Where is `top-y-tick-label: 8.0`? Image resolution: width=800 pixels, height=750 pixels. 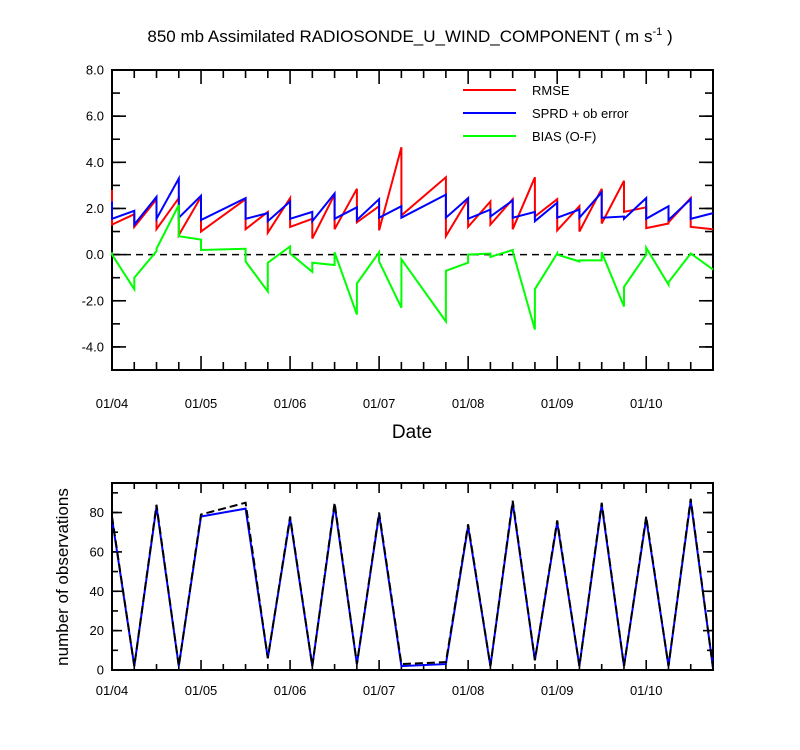
top-y-tick-label: 8.0 is located at coordinates (95, 70).